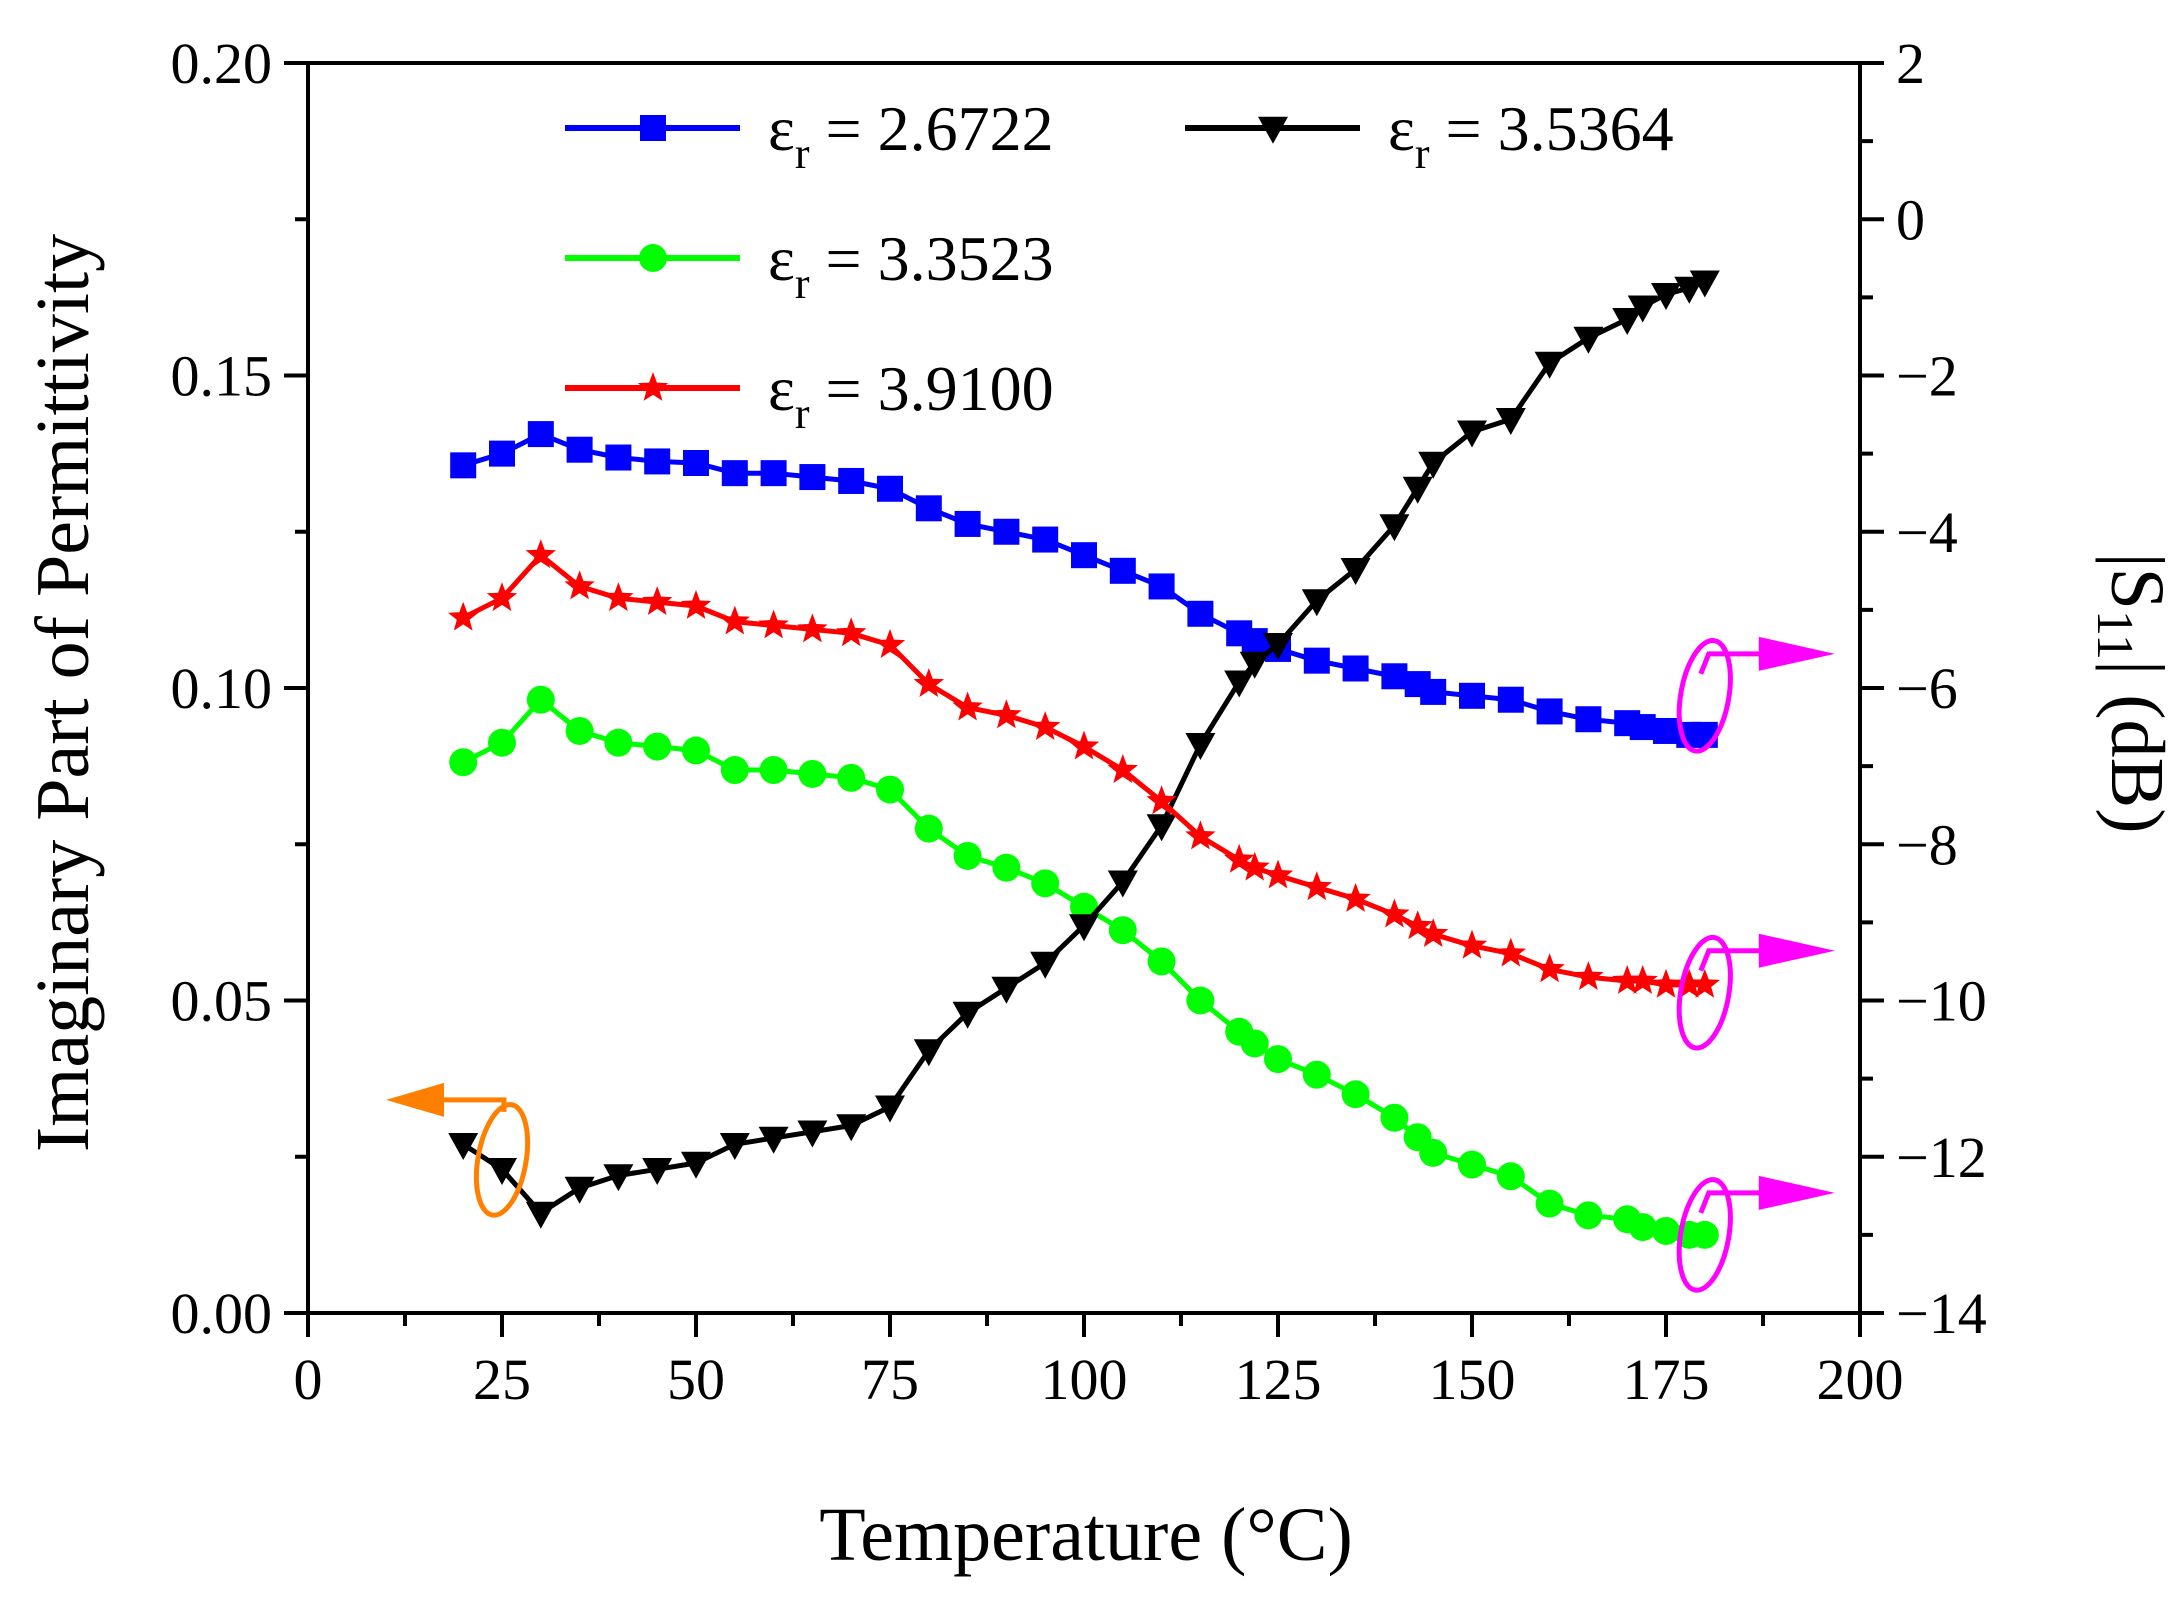 This screenshot has width=2173, height=1601. I want to click on y-right-axis-title: |S11| (dB), so click(2129, 692).